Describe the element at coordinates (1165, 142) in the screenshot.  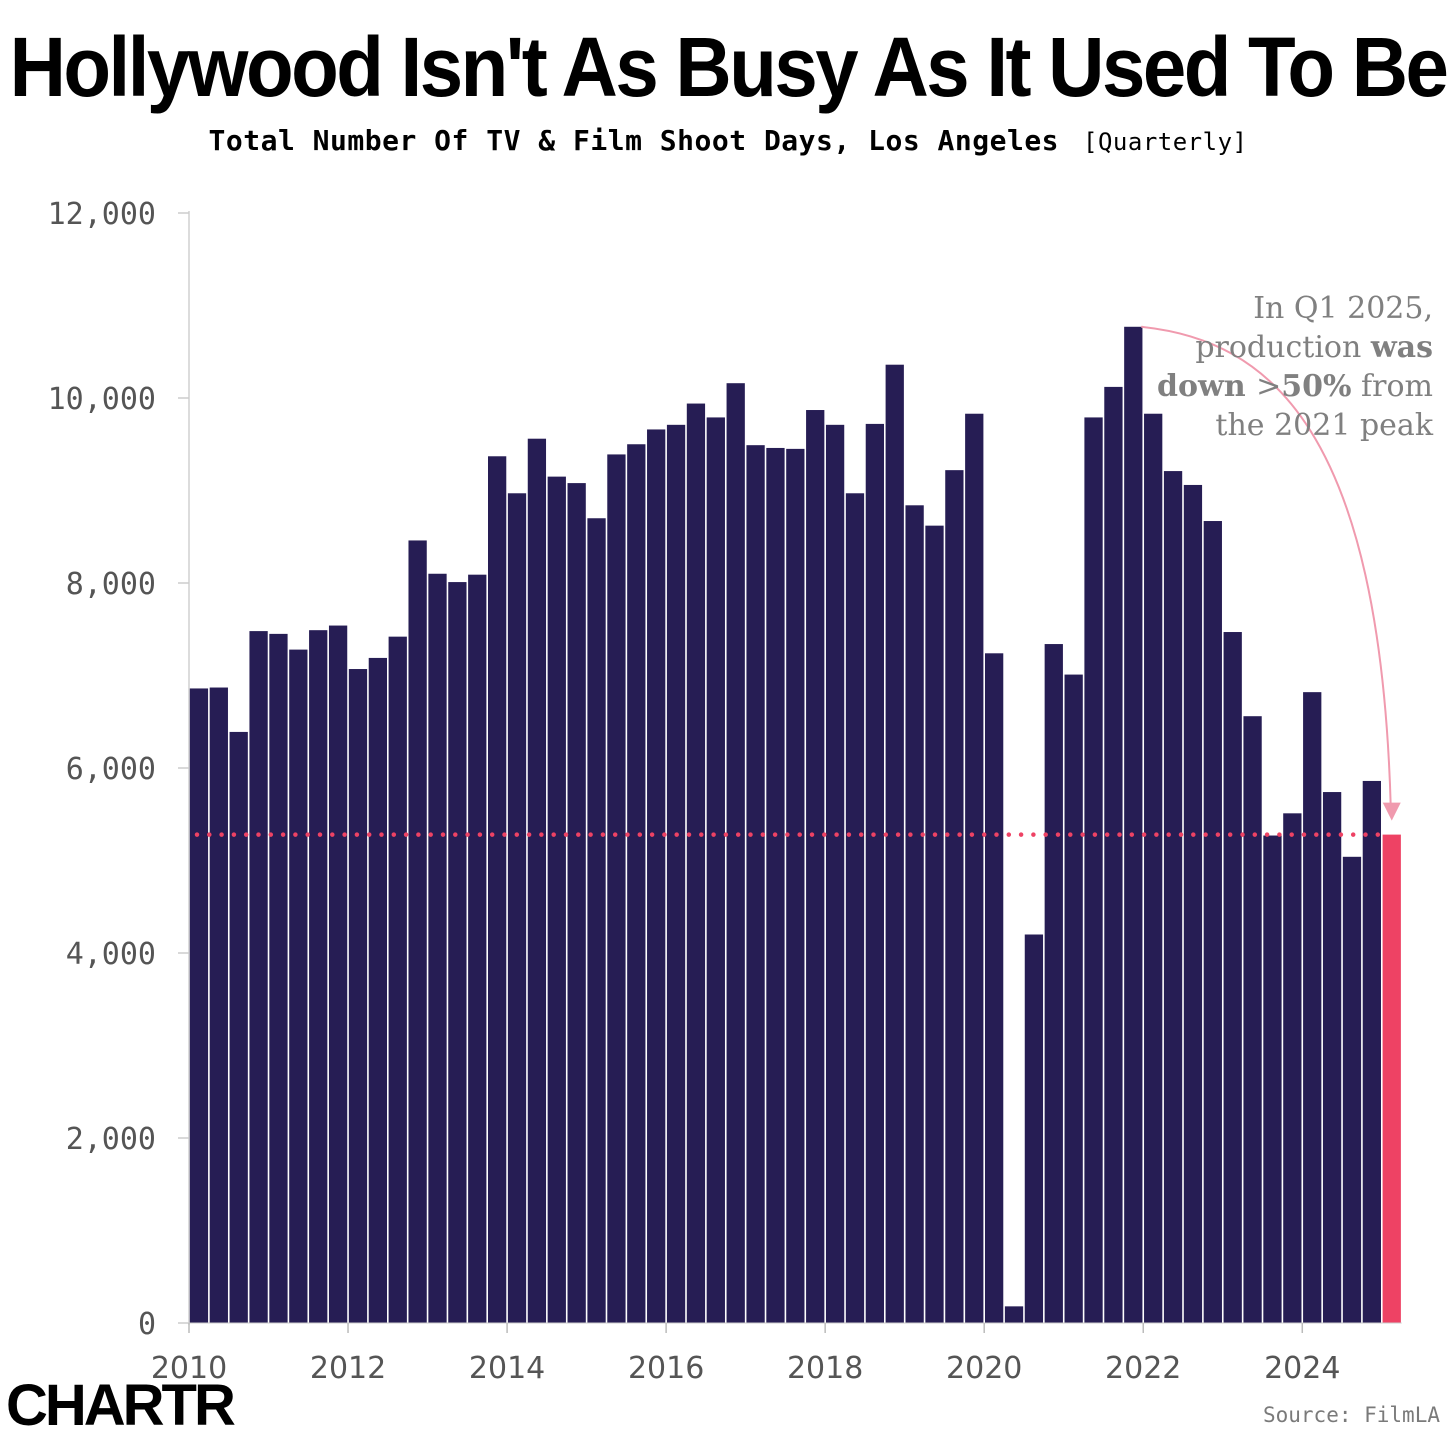
I see `frequency-label: [Quarterly]` at that location.